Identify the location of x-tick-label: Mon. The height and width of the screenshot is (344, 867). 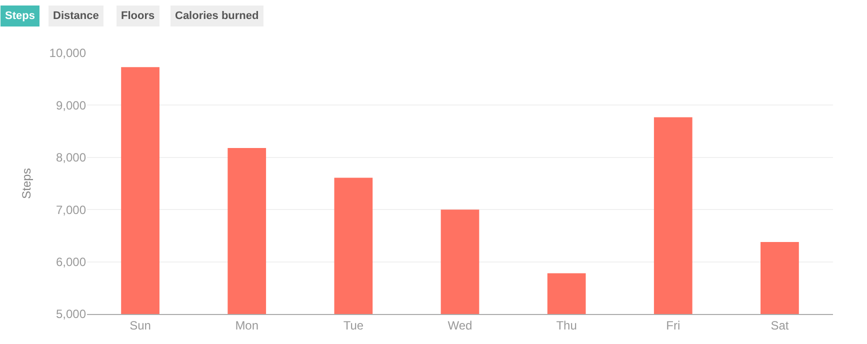
(247, 325).